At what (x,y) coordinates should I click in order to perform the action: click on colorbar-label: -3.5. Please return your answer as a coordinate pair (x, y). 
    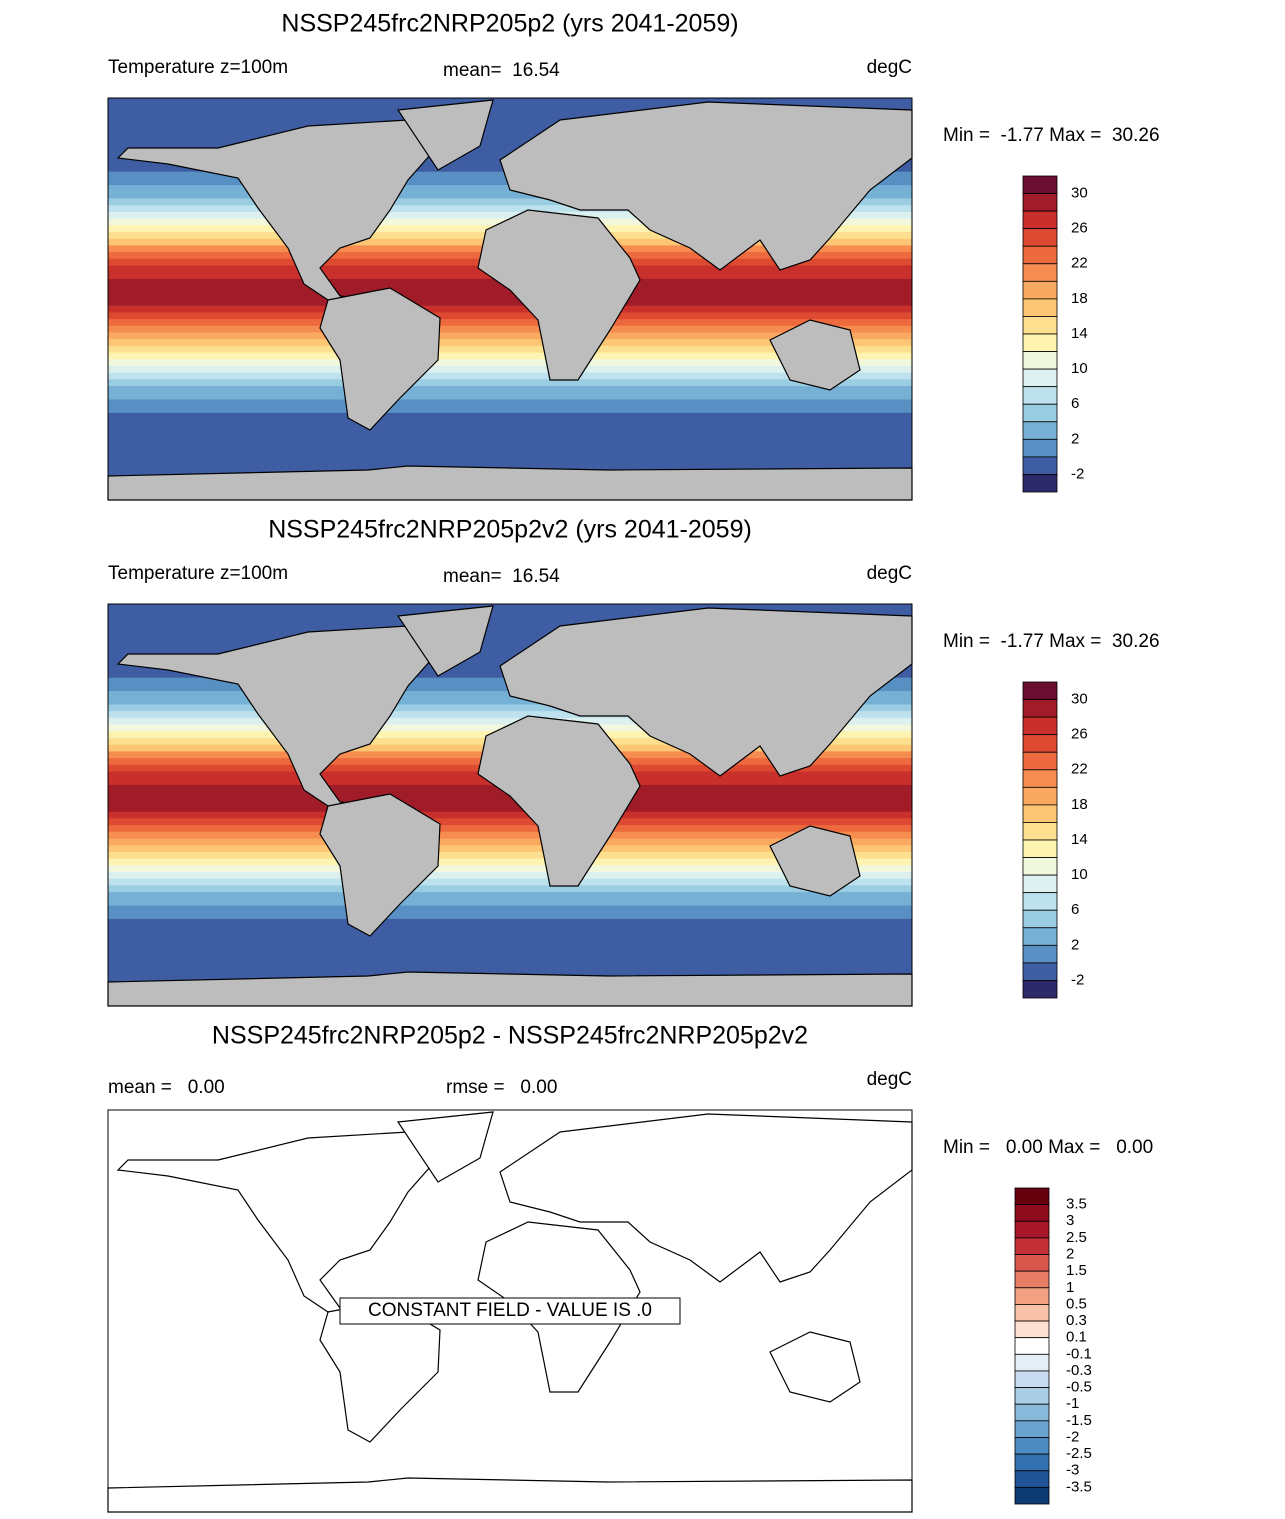
    Looking at the image, I should click on (1079, 1486).